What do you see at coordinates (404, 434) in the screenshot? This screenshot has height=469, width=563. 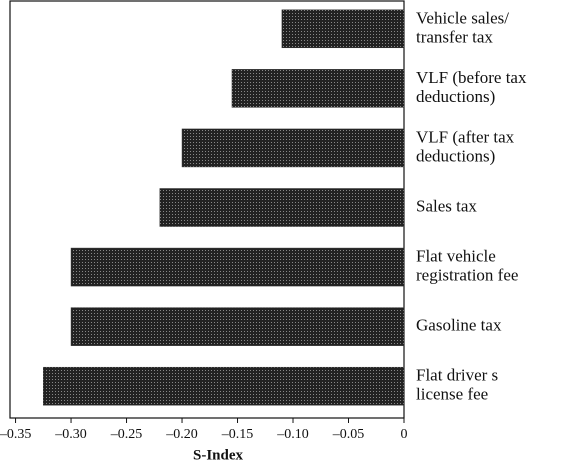 I see `x-tick-label: 0` at bounding box center [404, 434].